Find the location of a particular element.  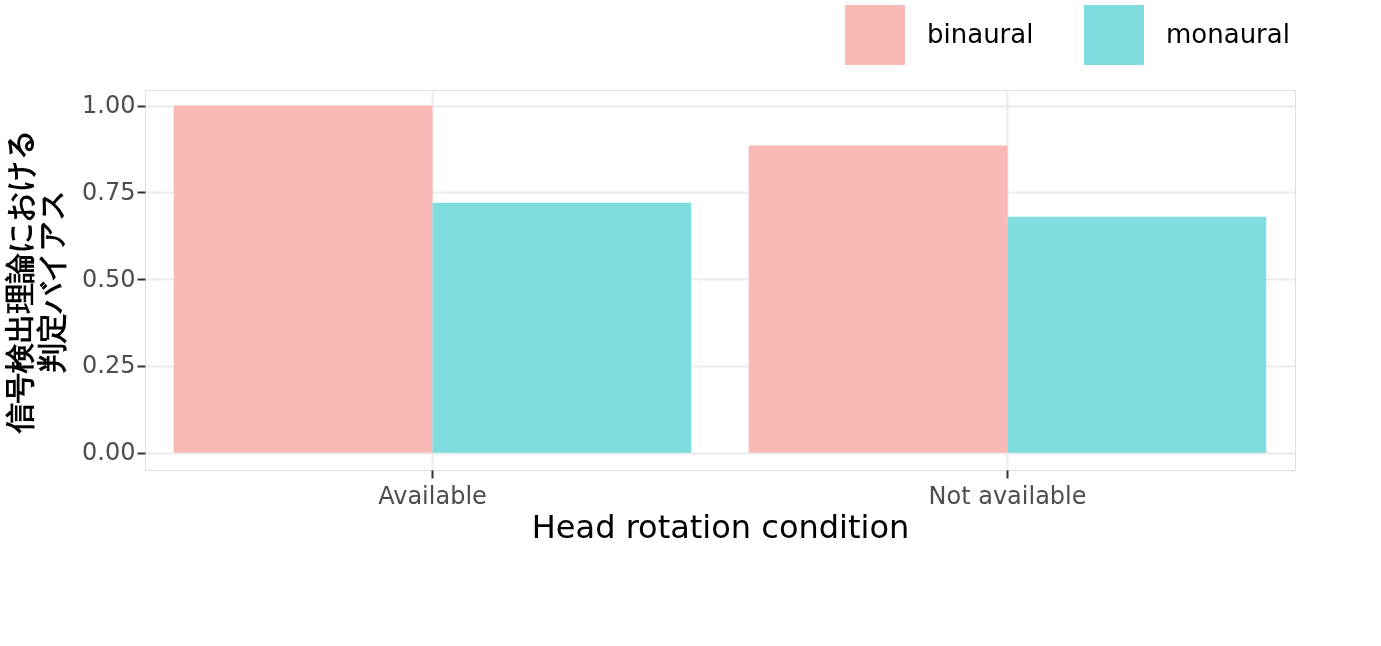

y-tick-label: 0.25 is located at coordinates (109, 365).